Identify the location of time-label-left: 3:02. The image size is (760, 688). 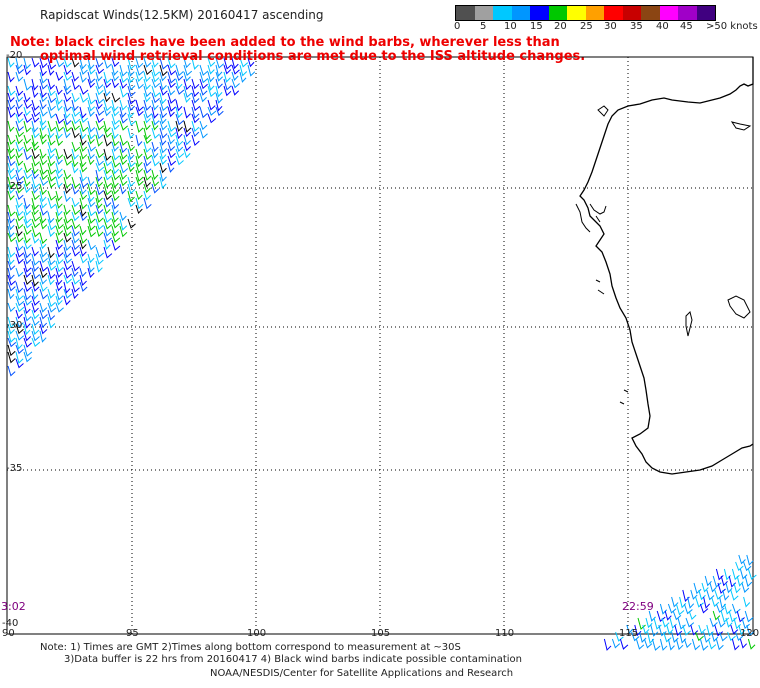
(13, 606).